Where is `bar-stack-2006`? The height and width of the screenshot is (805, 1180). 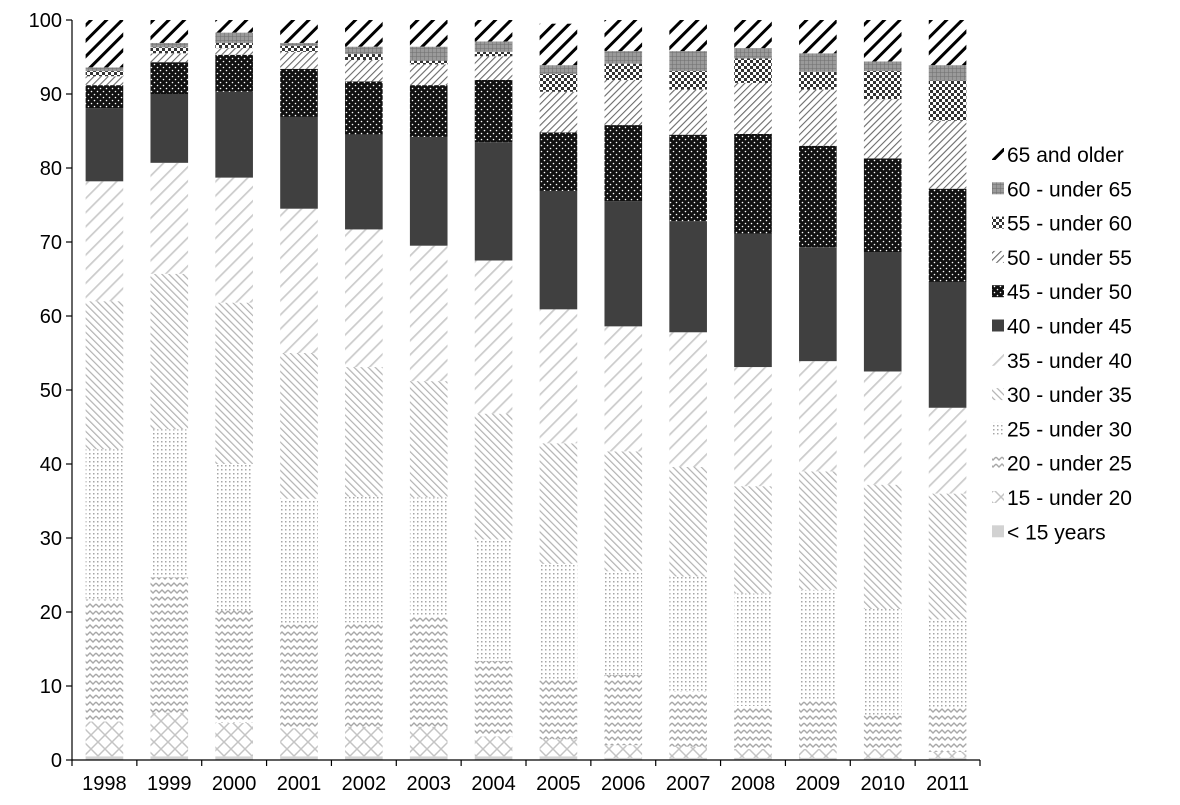 bar-stack-2006 is located at coordinates (623, 390).